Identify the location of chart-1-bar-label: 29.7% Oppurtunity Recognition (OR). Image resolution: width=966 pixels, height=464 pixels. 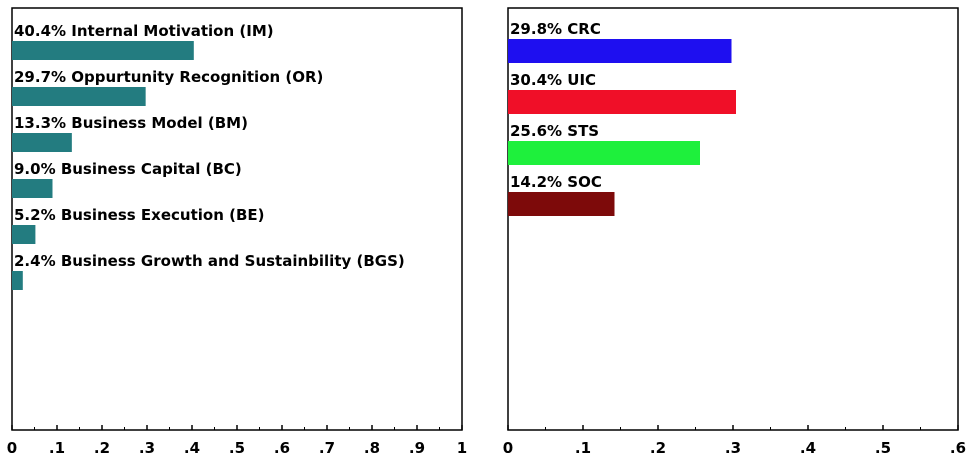
(168, 77).